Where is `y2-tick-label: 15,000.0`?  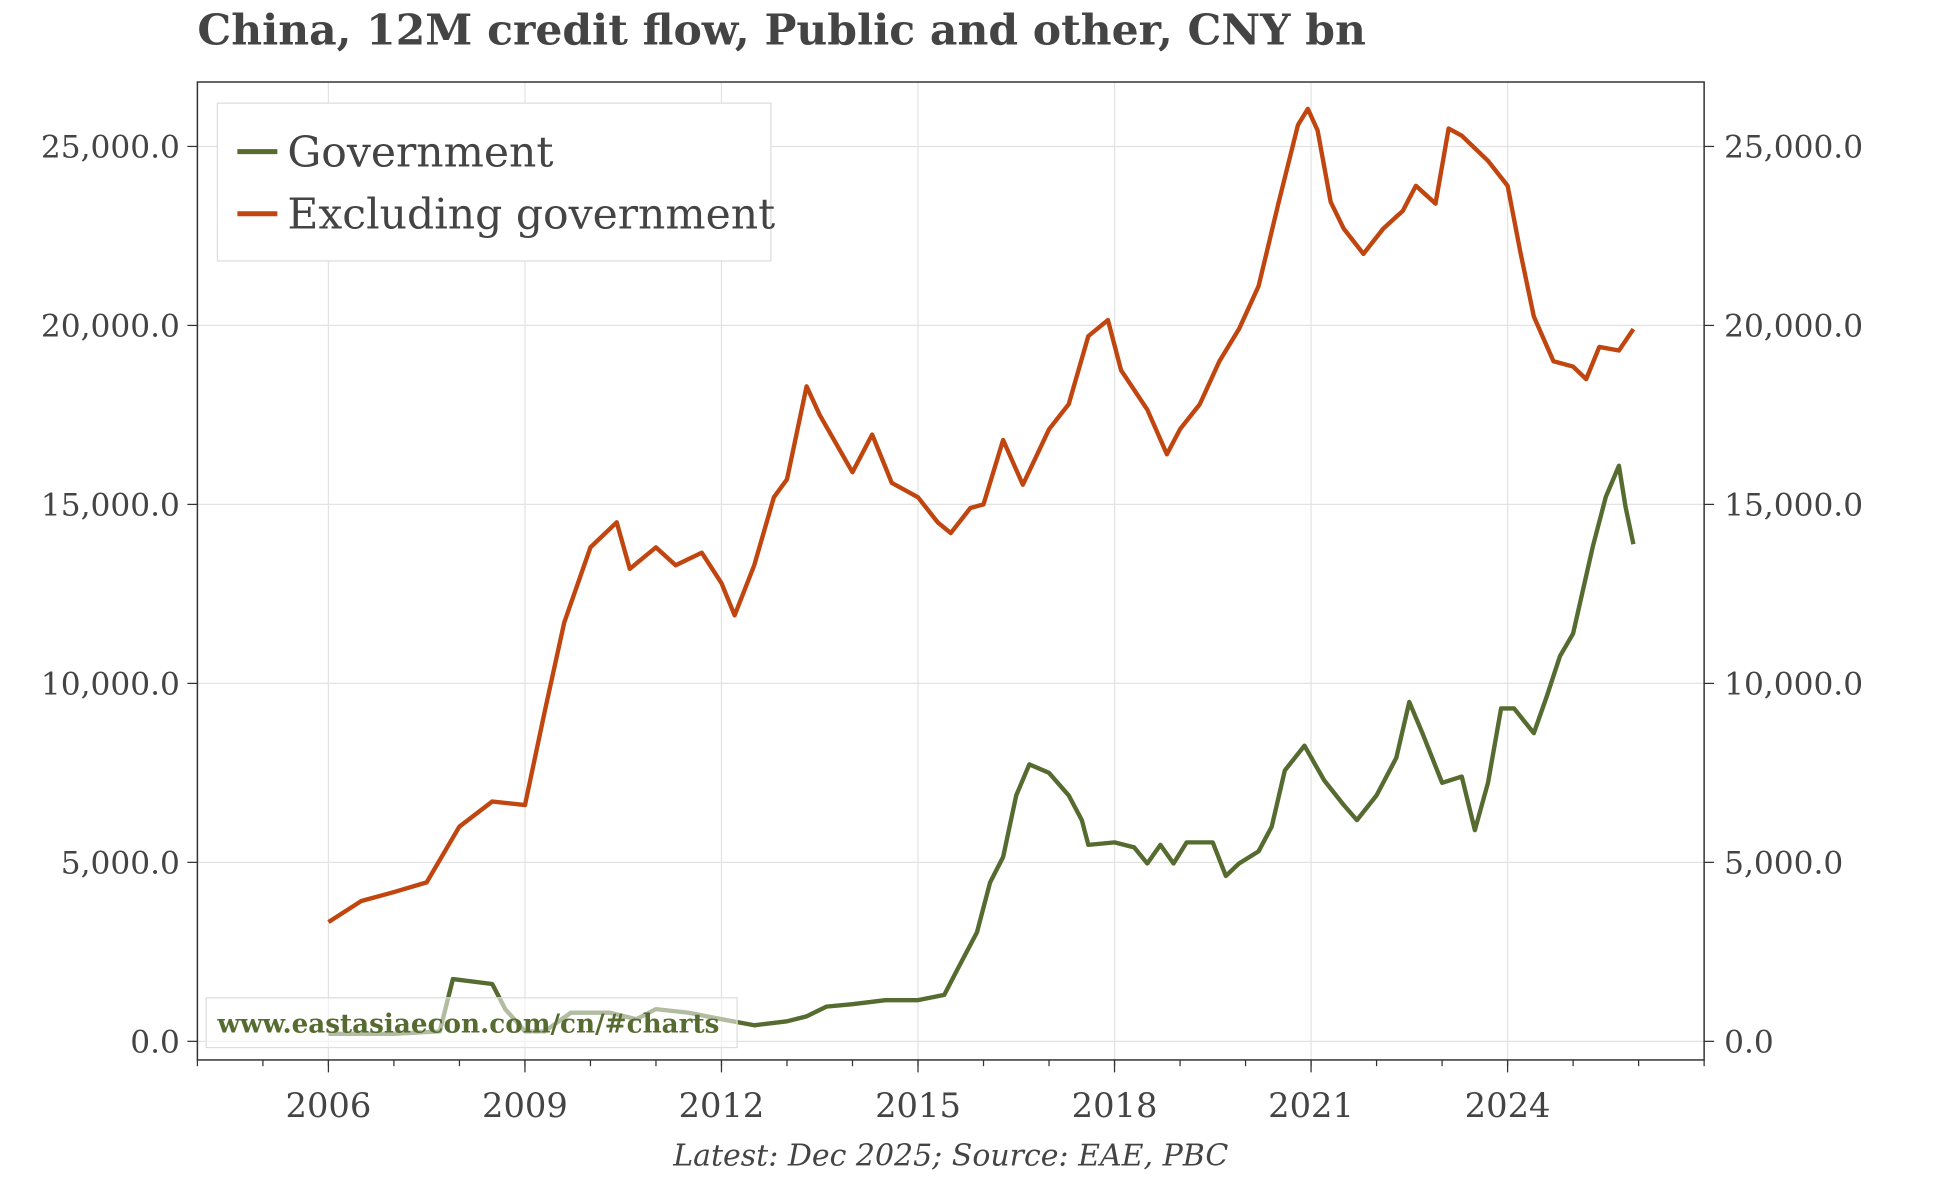 y2-tick-label: 15,000.0 is located at coordinates (1793, 506).